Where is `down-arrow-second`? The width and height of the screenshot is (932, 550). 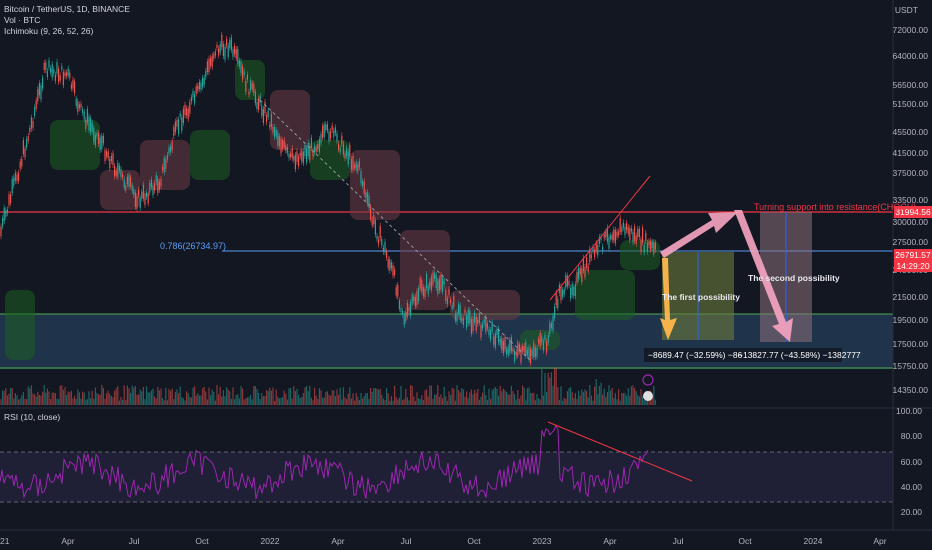
down-arrow-second is located at coordinates (763, 276).